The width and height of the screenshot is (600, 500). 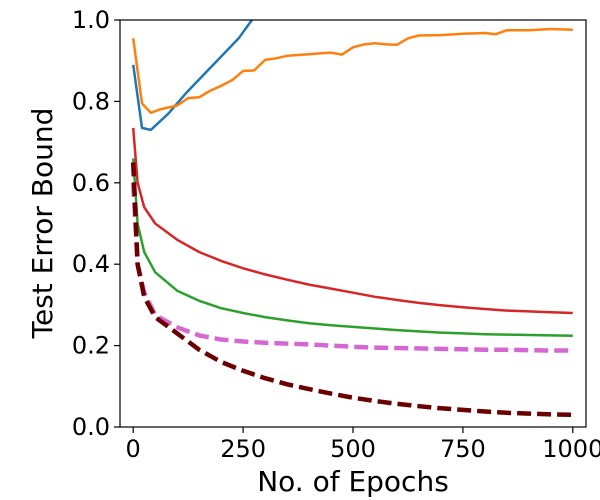 I want to click on y-axis-label: Test Error Bound, so click(x=42, y=224).